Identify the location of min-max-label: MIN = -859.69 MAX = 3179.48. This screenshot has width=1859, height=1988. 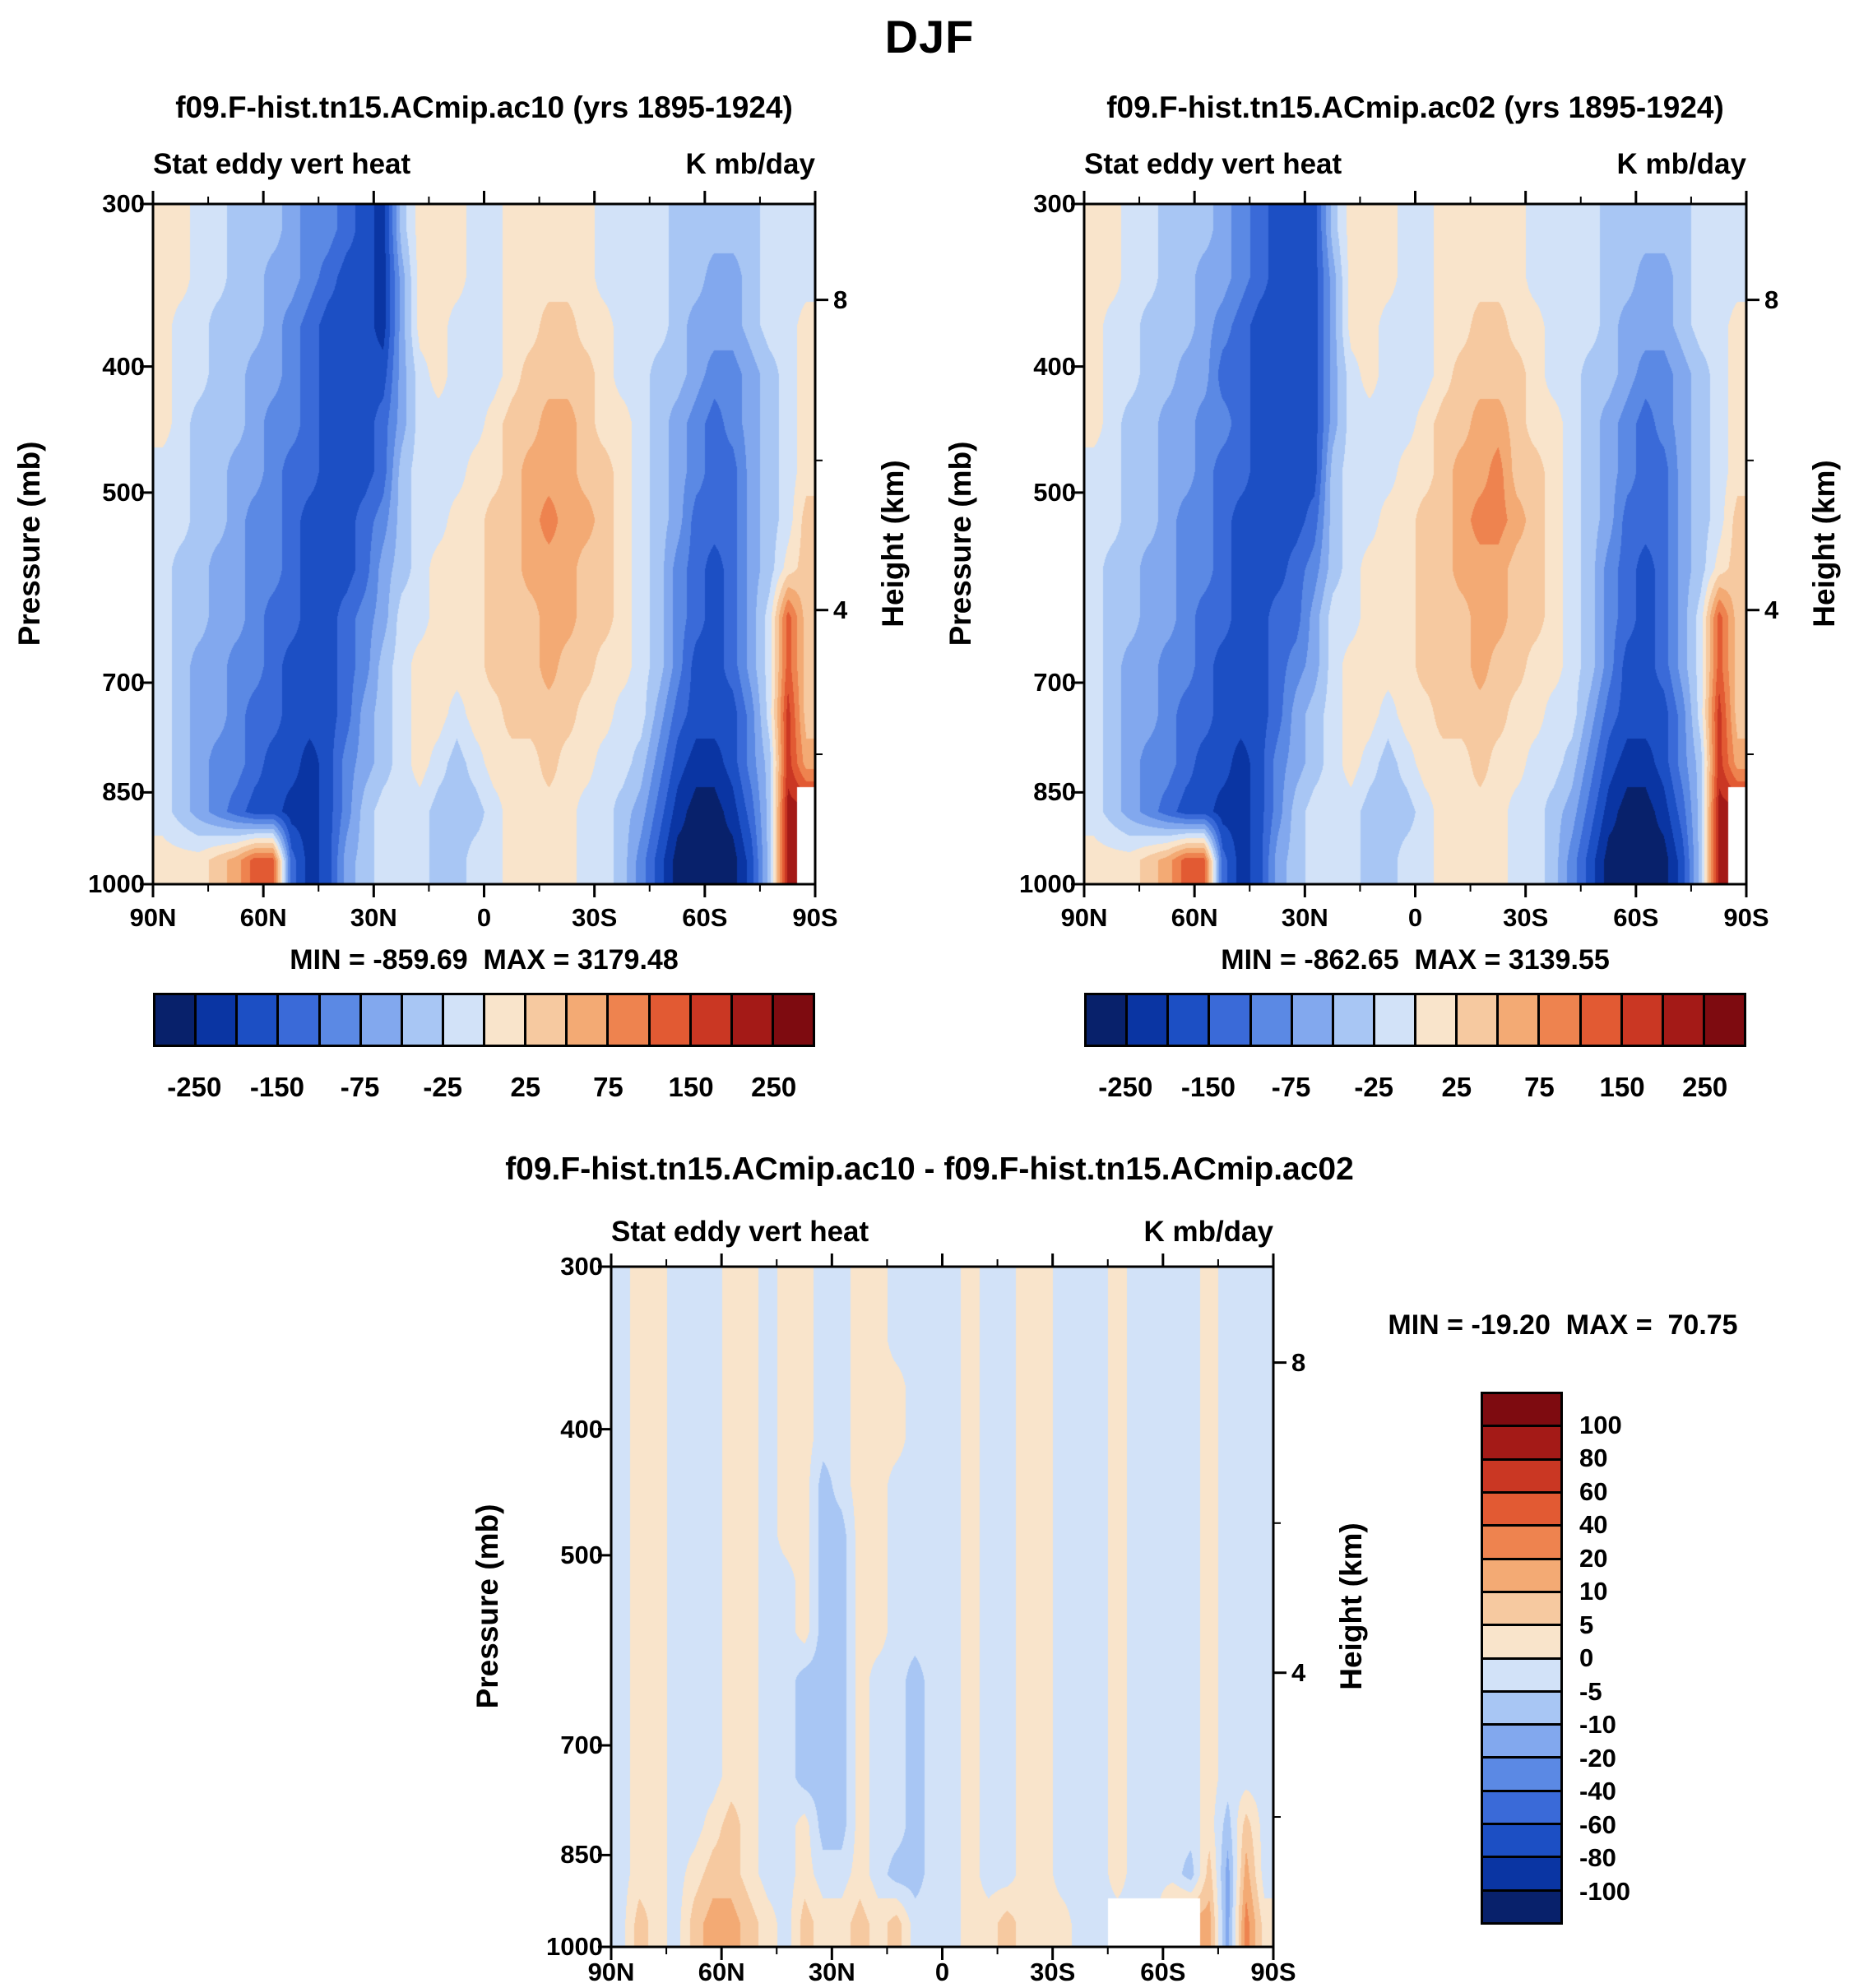
(484, 959).